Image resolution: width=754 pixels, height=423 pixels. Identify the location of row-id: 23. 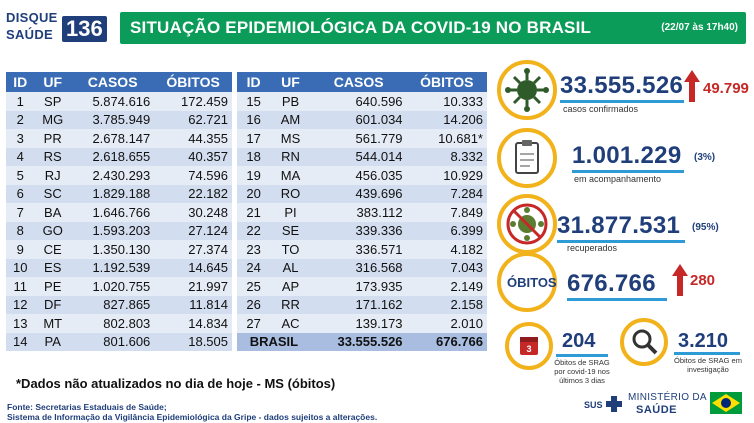
(254, 249).